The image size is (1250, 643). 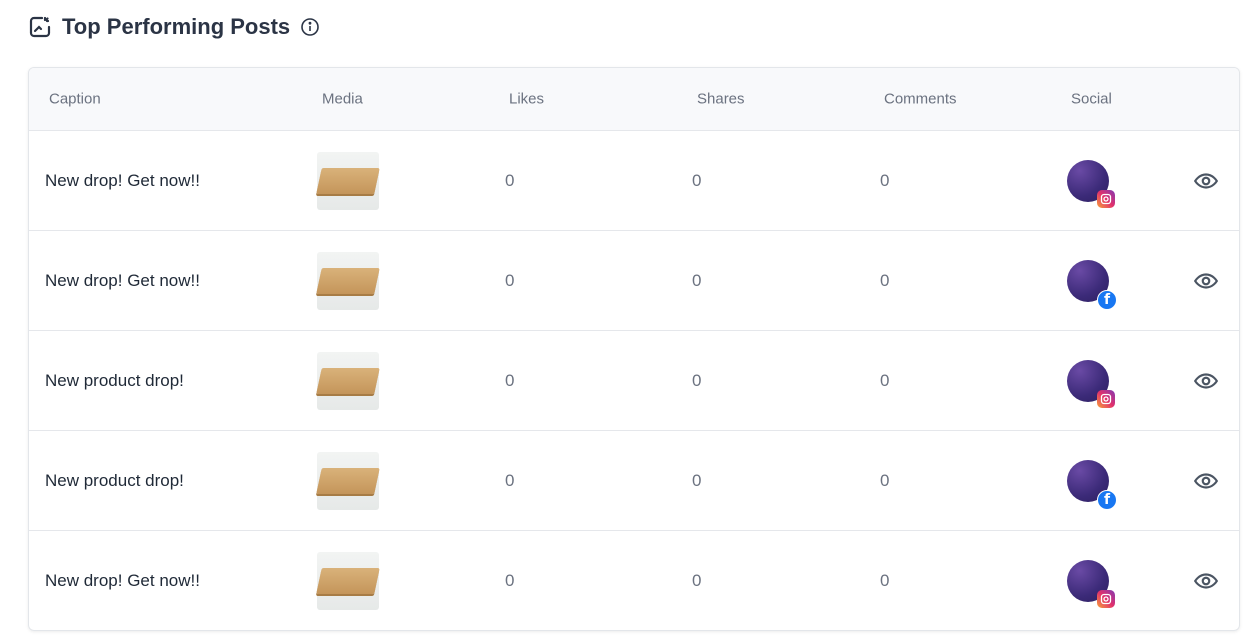 I want to click on column-caption: Caption, so click(x=75, y=99).